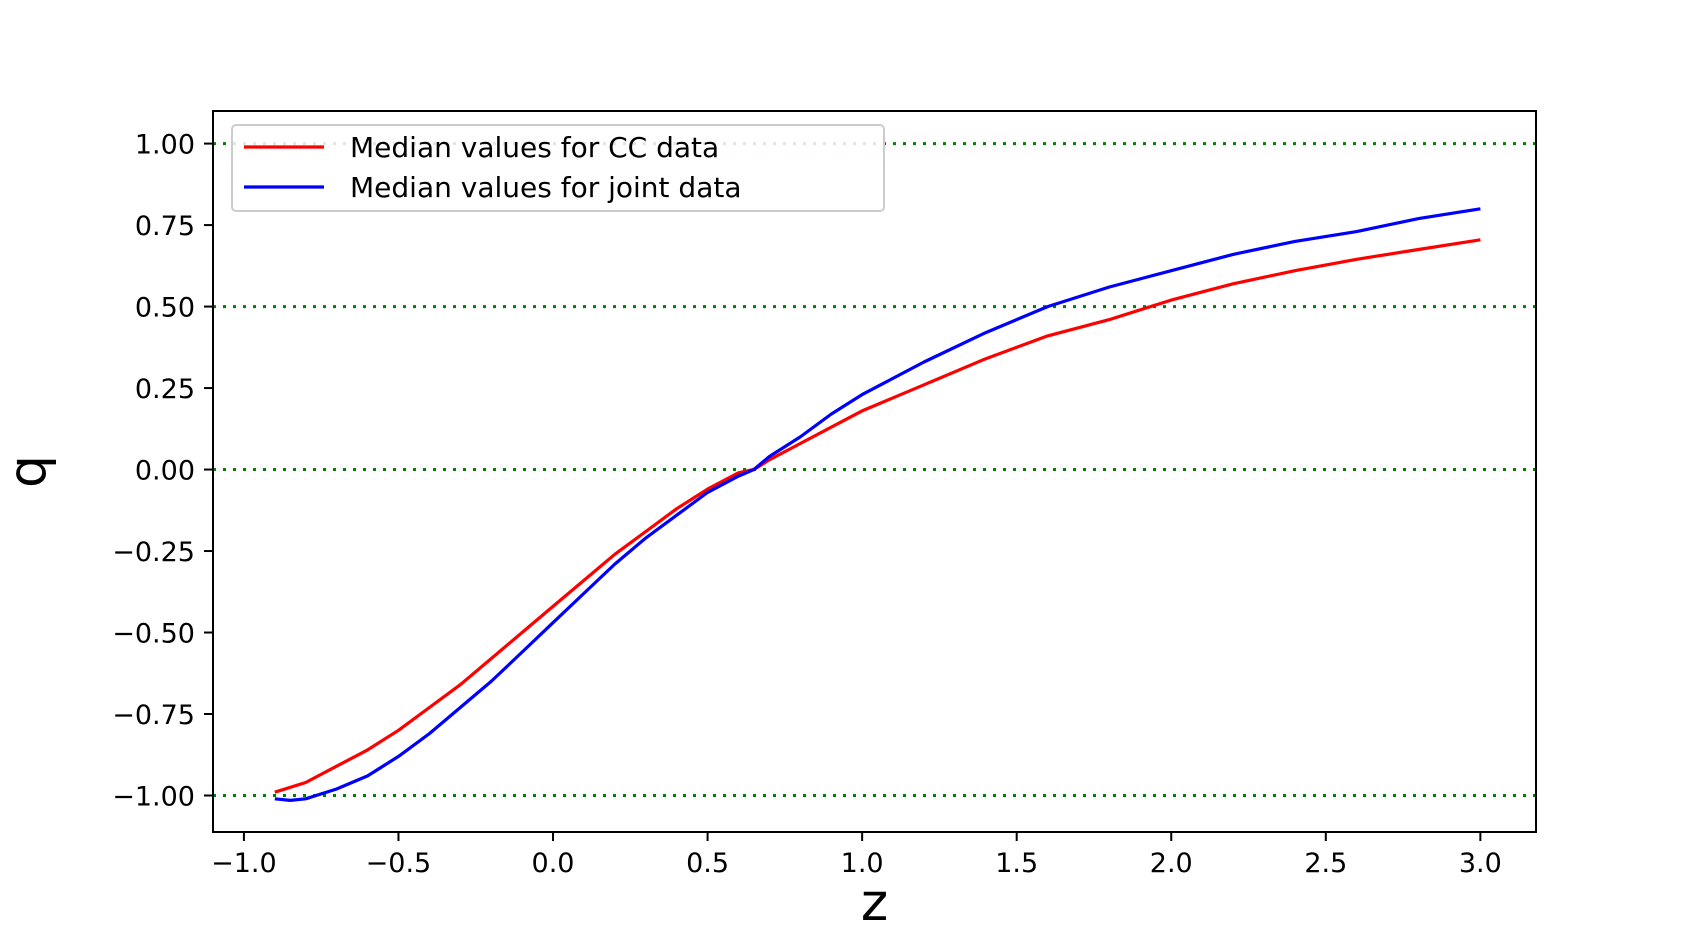 Image resolution: width=1688 pixels, height=925 pixels. I want to click on y-tick-label: 0.75, so click(165, 226).